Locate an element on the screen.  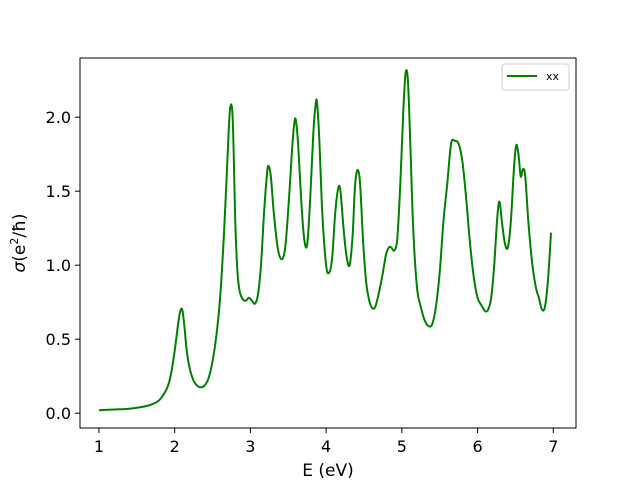
y-axis-label: σ(e2/ħ) is located at coordinates (19, 242).